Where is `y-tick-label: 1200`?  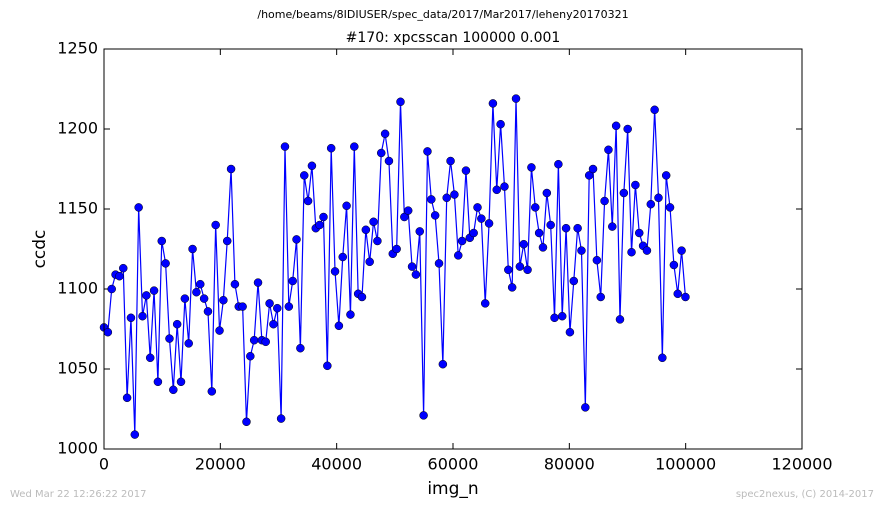 y-tick-label: 1200 is located at coordinates (77, 128).